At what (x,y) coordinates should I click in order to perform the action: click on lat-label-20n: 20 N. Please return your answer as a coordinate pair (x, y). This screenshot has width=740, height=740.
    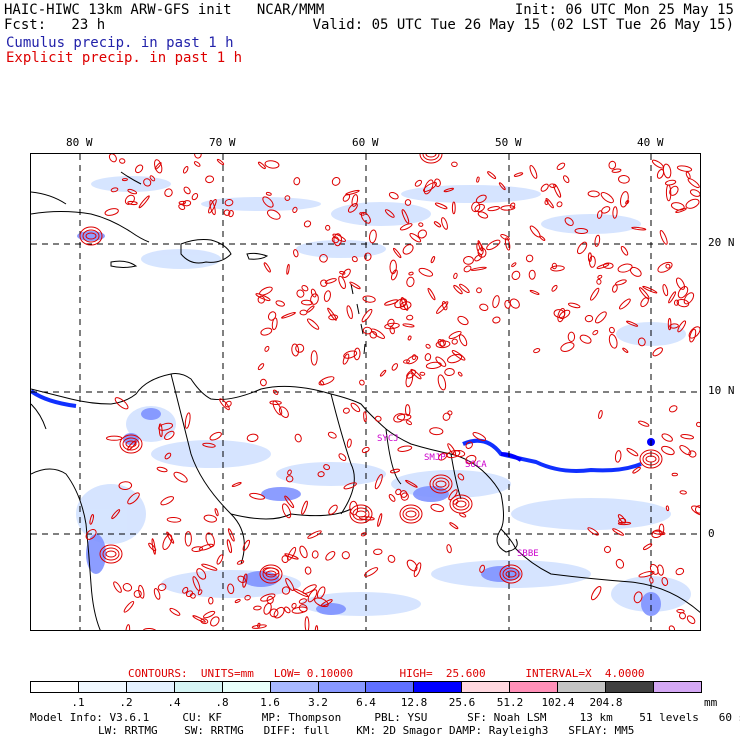
    Looking at the image, I should click on (721, 242).